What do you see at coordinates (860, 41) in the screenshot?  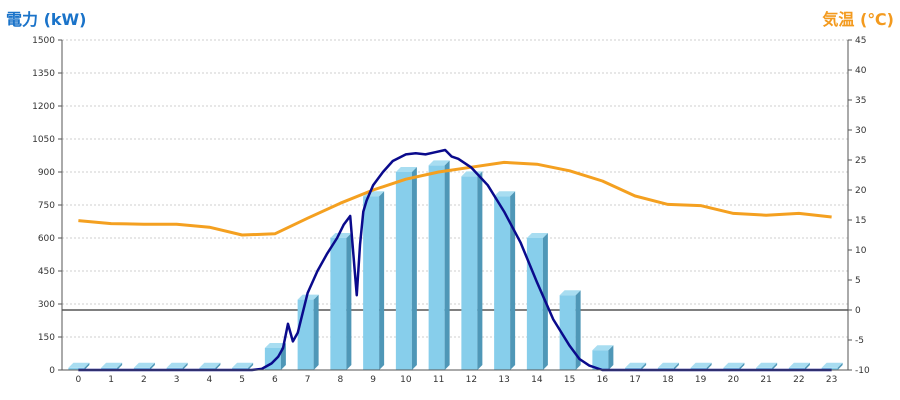 I see `right-tick-label: 45` at bounding box center [860, 41].